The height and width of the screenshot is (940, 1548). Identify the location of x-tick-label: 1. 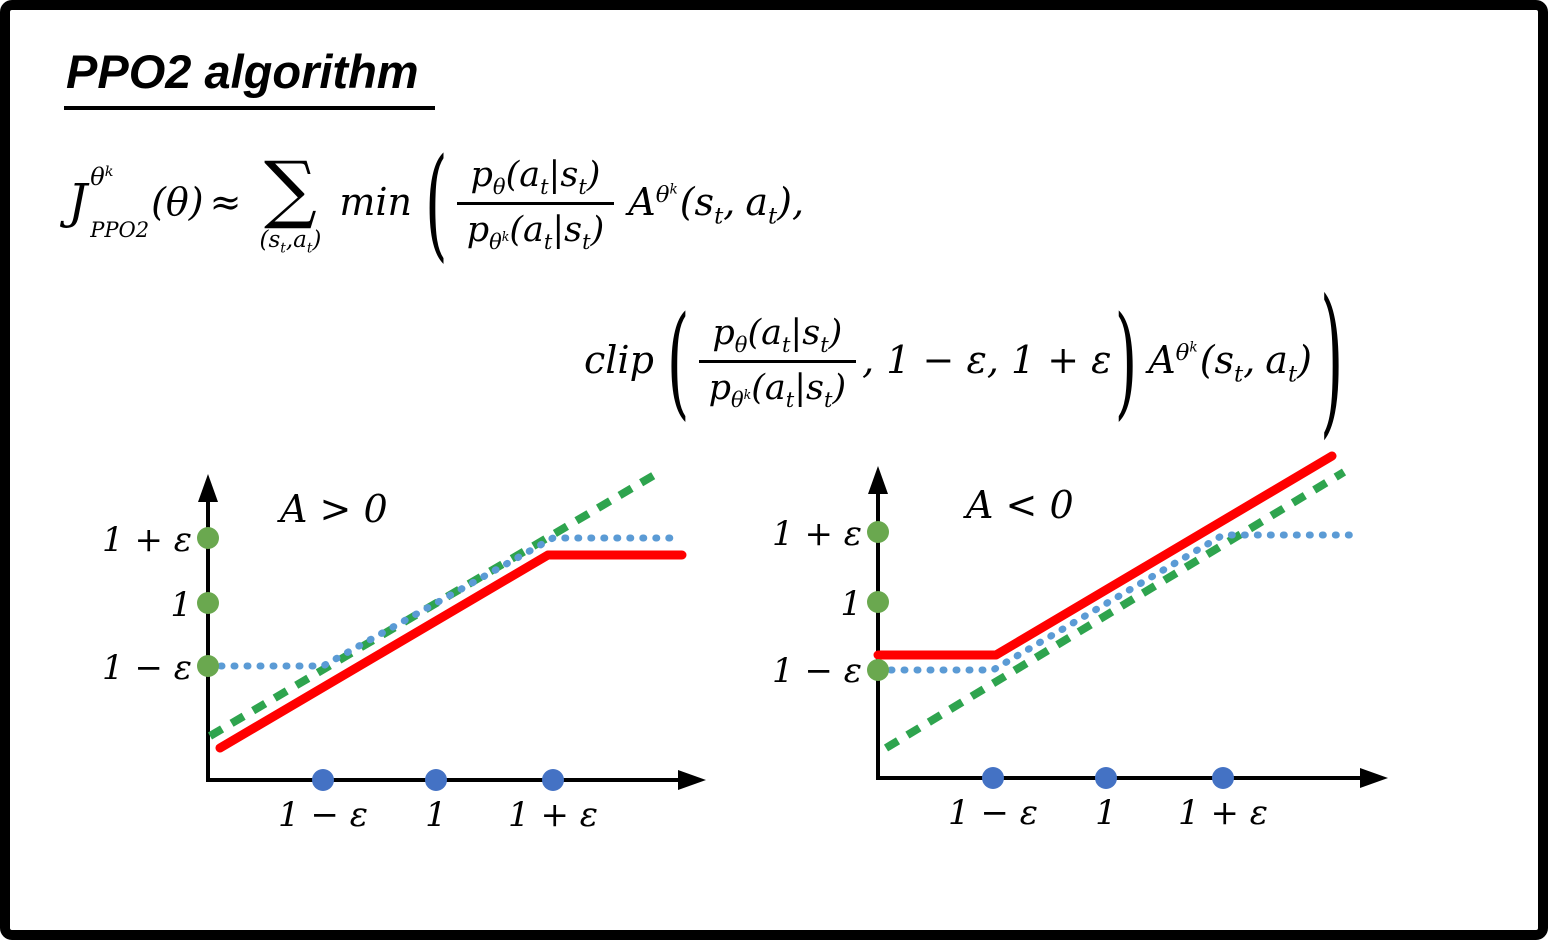
(1106, 813).